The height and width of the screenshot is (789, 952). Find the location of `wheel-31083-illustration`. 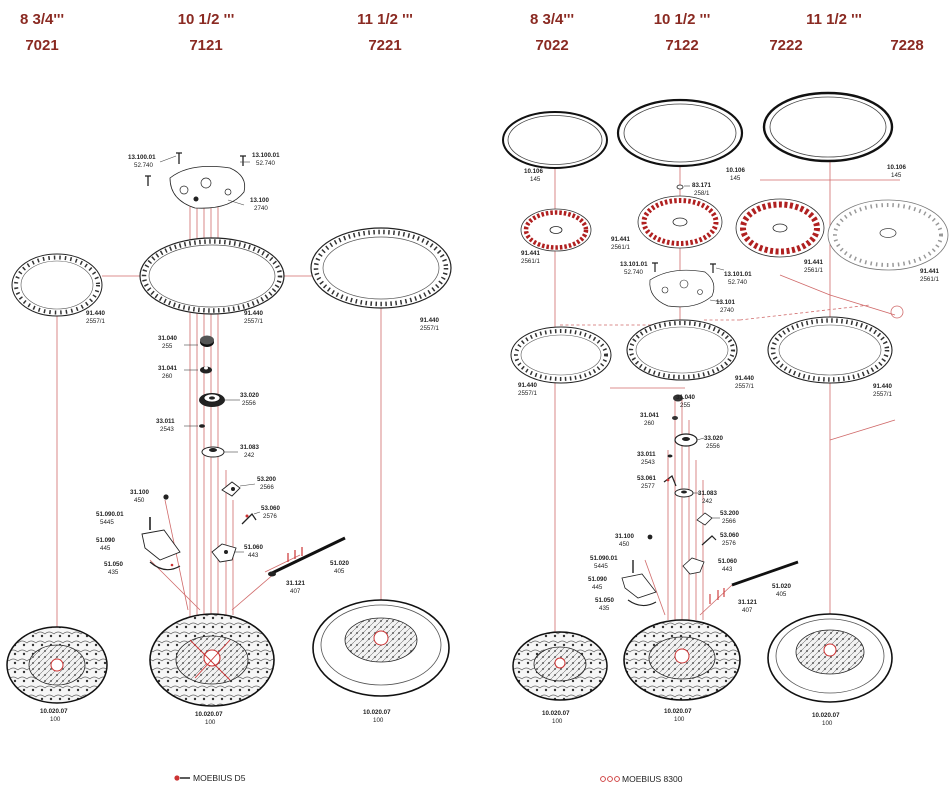

wheel-31083-illustration is located at coordinates (684, 493).